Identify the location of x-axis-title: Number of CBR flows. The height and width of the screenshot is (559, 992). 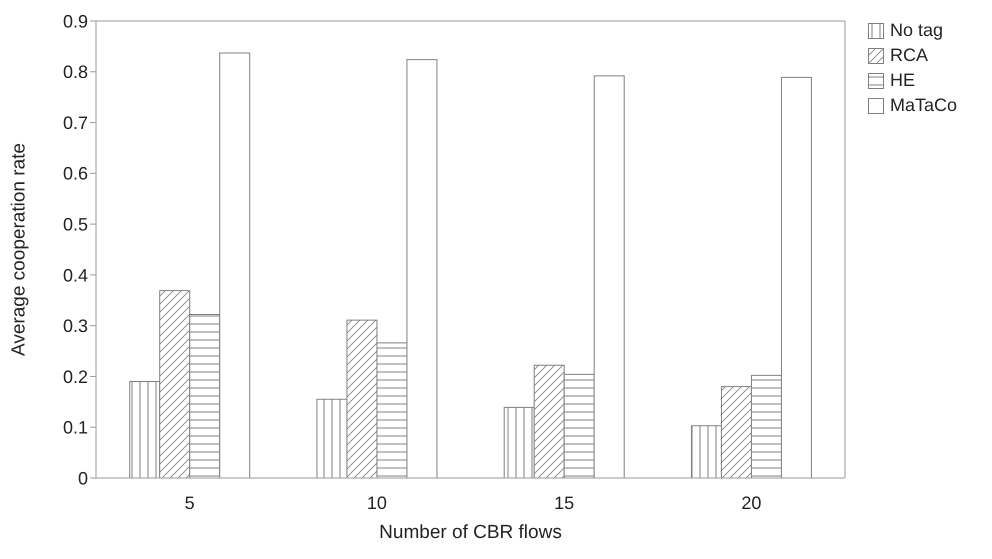
(470, 532).